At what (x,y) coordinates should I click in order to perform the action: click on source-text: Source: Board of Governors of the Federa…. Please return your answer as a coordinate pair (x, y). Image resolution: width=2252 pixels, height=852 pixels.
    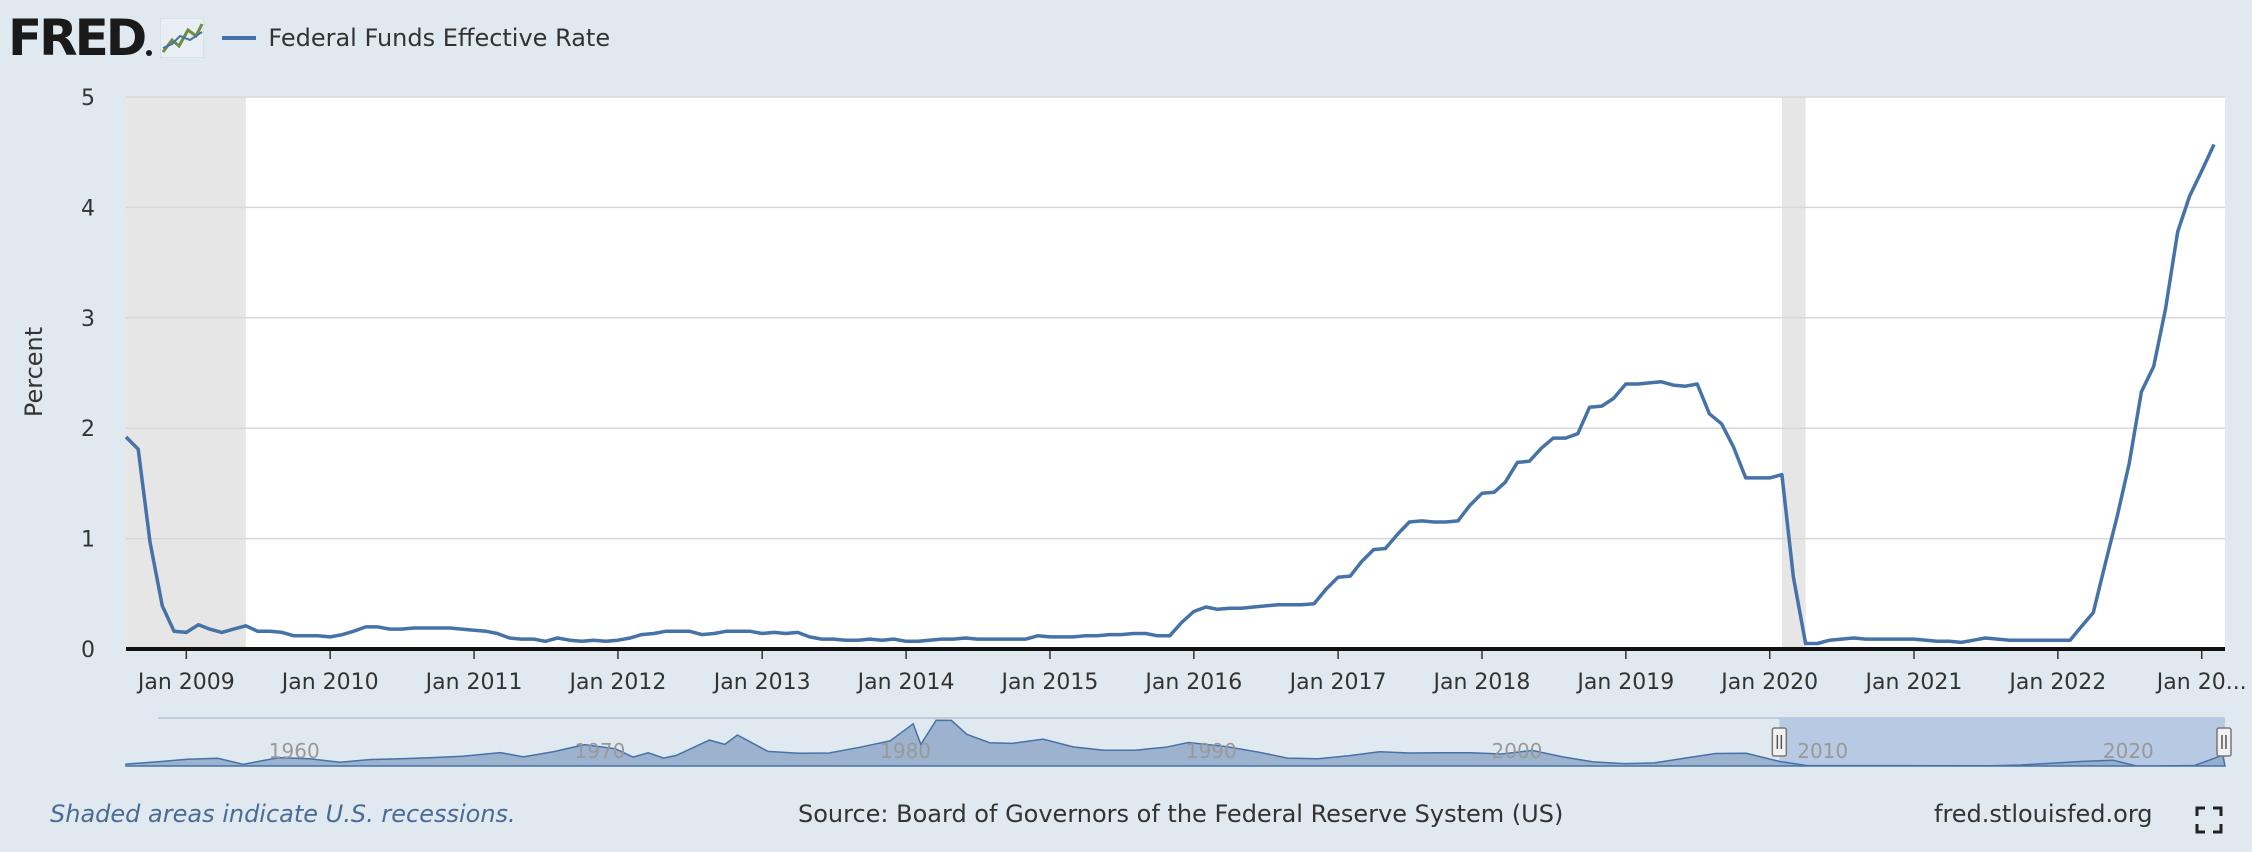
    Looking at the image, I should click on (1181, 814).